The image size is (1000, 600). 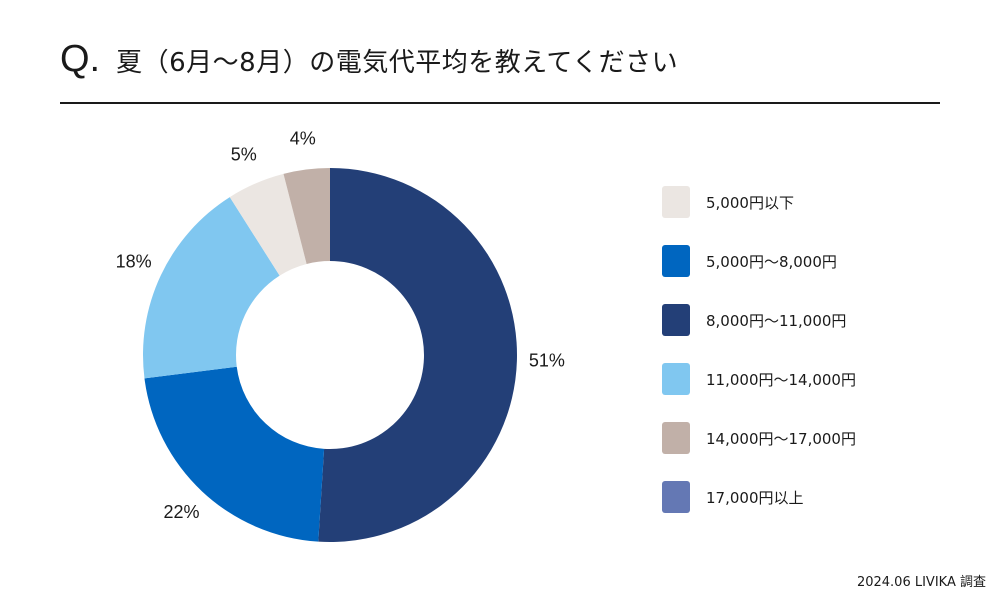 I want to click on legend-item: 17,000円以上, so click(x=759, y=497).